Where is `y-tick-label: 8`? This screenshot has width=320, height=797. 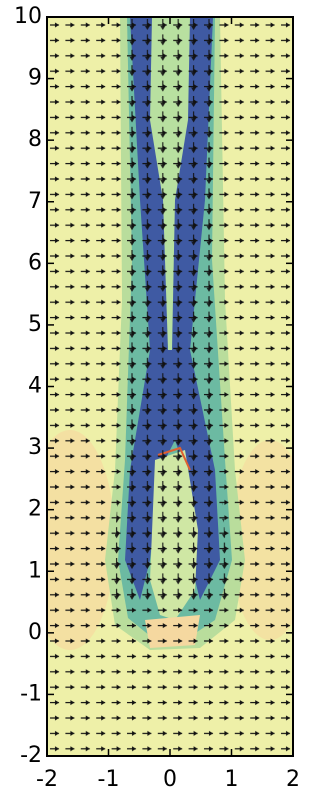 y-tick-label: 8 is located at coordinates (35, 139).